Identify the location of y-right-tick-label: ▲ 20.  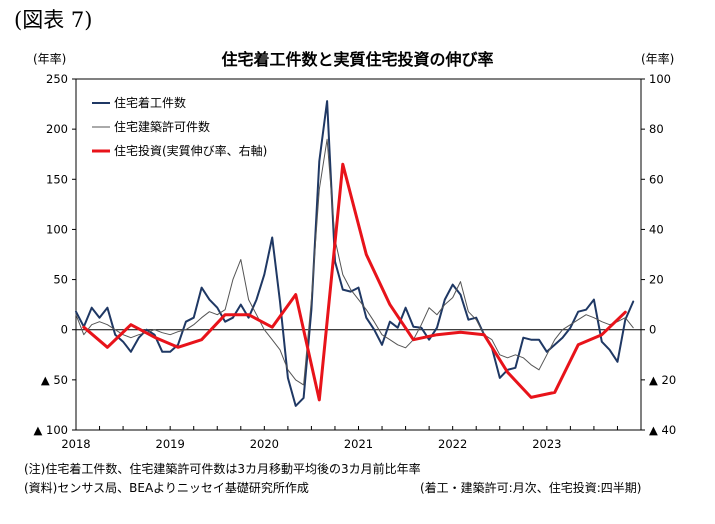
(662, 380).